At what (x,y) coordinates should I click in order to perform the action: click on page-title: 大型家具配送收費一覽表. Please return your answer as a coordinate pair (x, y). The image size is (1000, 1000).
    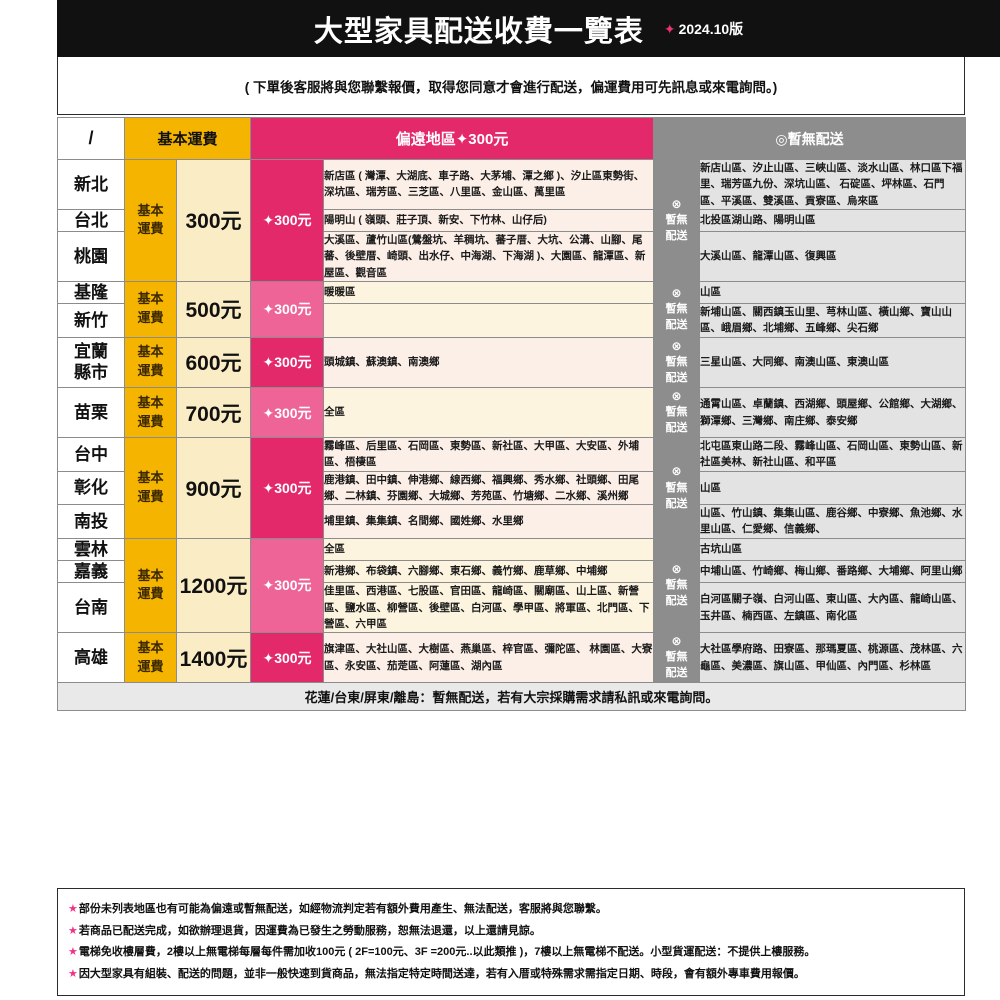
    Looking at the image, I should click on (478, 31).